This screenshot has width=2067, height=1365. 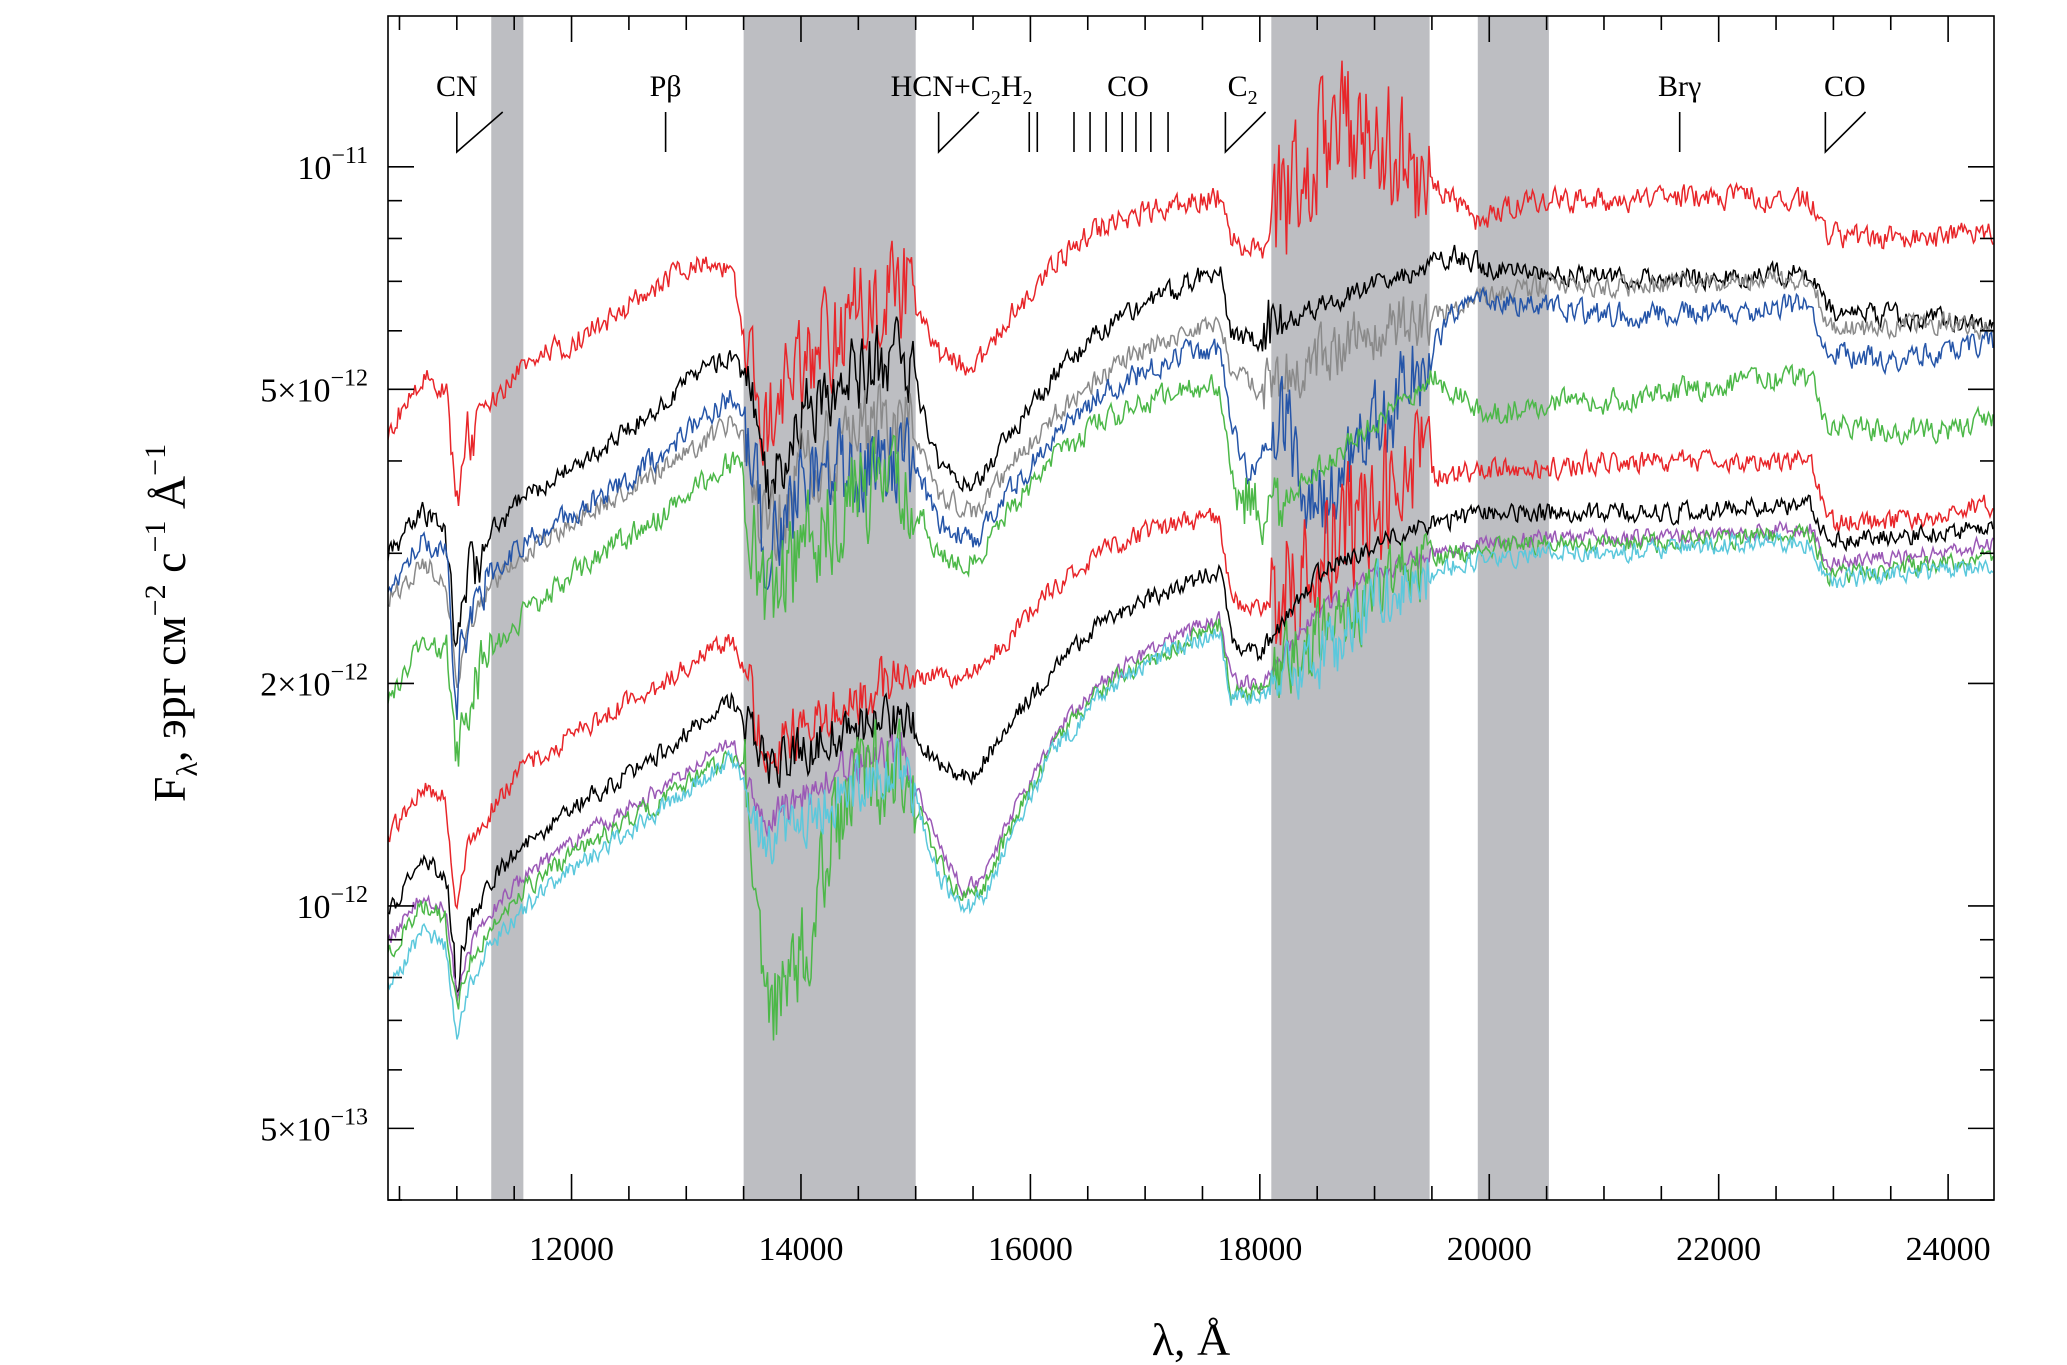 I want to click on feature-c: C2, so click(x=1245, y=112).